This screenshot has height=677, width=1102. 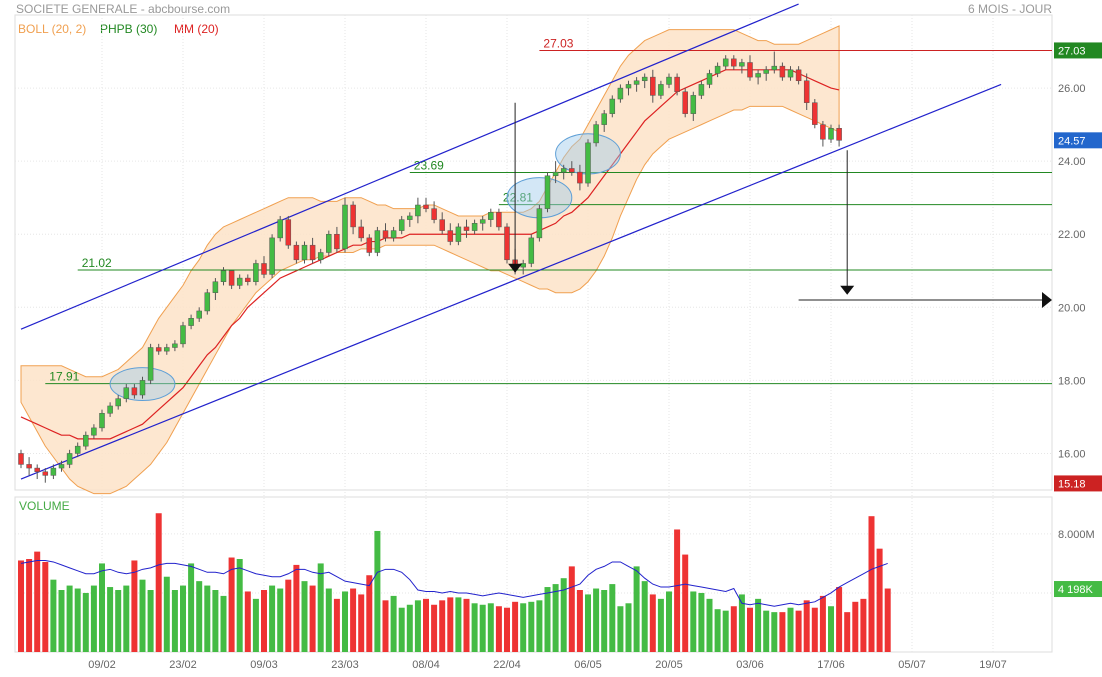 What do you see at coordinates (1076, 535) in the screenshot?
I see `volume-tick-label: 8.000M` at bounding box center [1076, 535].